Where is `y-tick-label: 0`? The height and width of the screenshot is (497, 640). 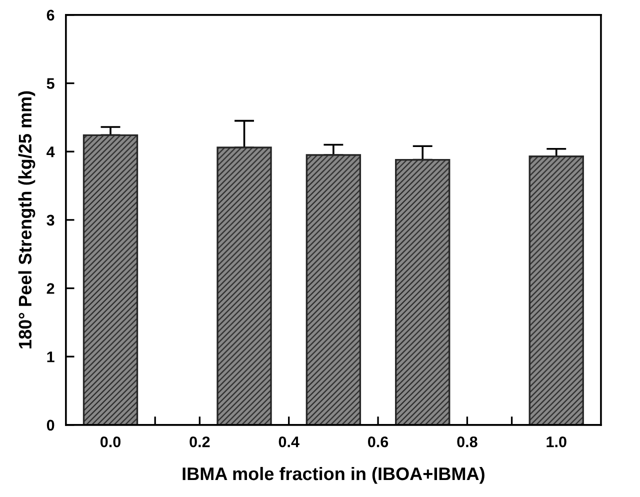 y-tick-label: 0 is located at coordinates (50, 425).